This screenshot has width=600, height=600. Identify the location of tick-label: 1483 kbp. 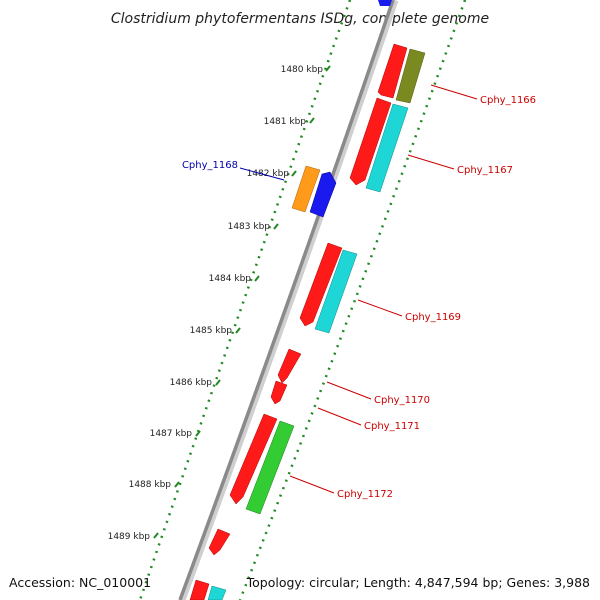
(249, 227).